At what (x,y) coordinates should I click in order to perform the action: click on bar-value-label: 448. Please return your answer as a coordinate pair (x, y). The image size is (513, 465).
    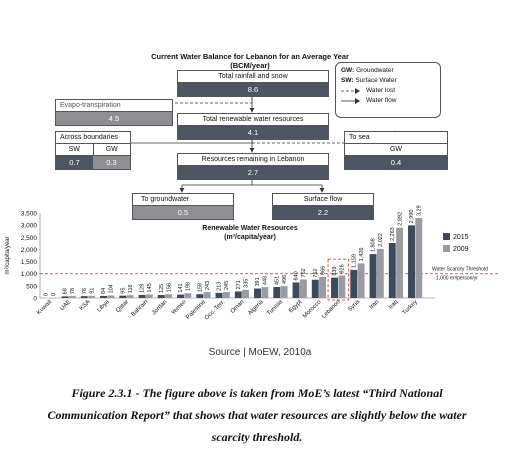
    Looking at the image, I should click on (266, 280).